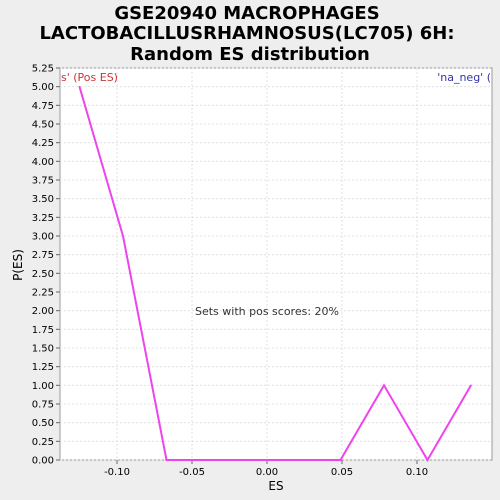 The image size is (500, 500). Describe the element at coordinates (43, 143) in the screenshot. I see `y-tick-label: 4.25` at that location.